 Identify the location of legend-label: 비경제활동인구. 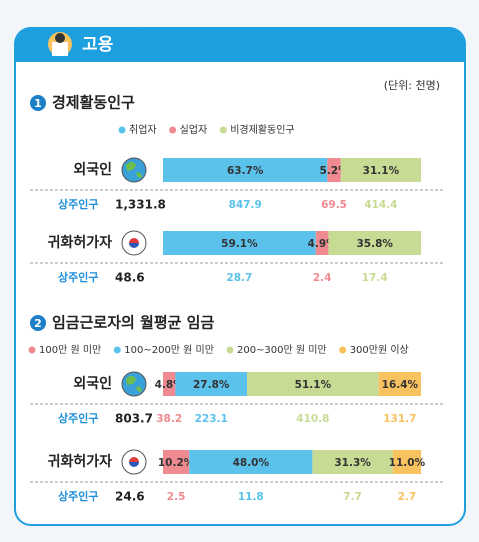
(262, 129).